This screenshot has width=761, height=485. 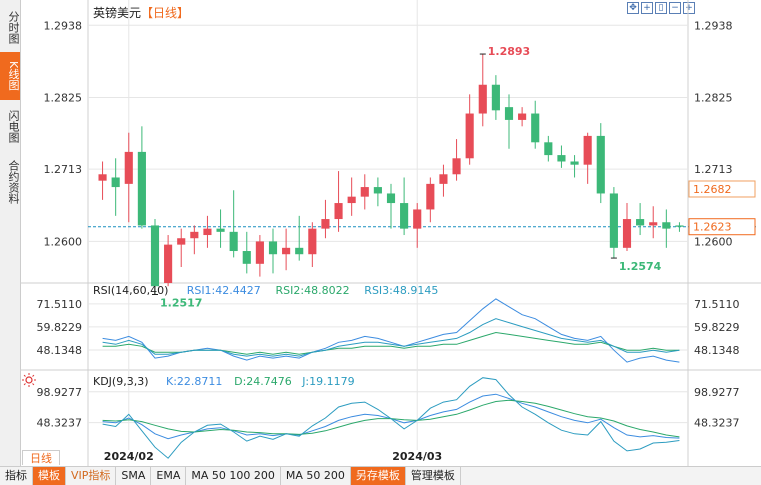 I want to click on current-price-box, so click(x=722, y=227).